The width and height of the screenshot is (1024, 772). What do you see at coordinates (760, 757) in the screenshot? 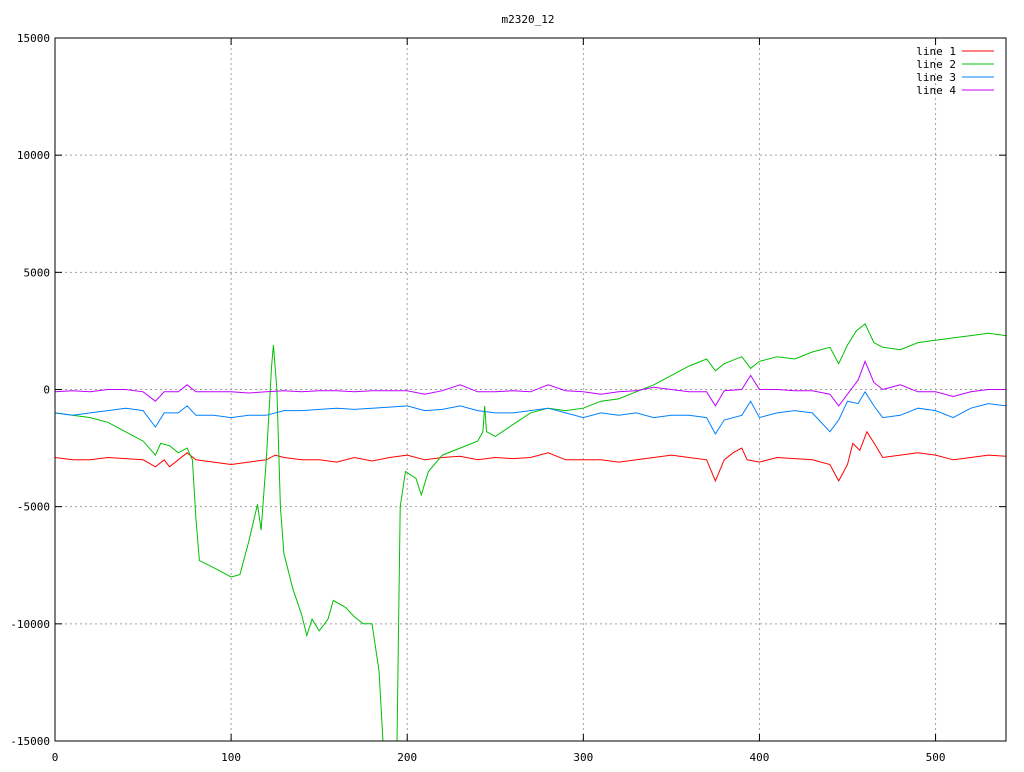
I see `x-tick-label: 400` at bounding box center [760, 757].